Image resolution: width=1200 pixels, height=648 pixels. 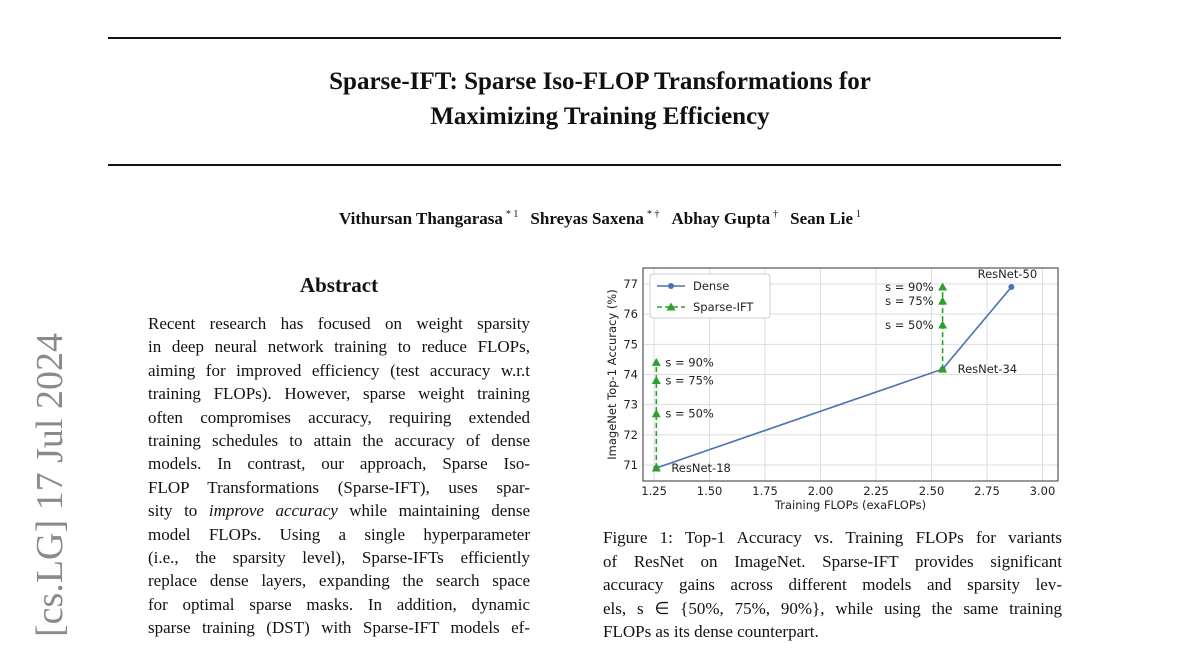 I want to click on abstract-text: while maintaining dense, so click(x=434, y=511).